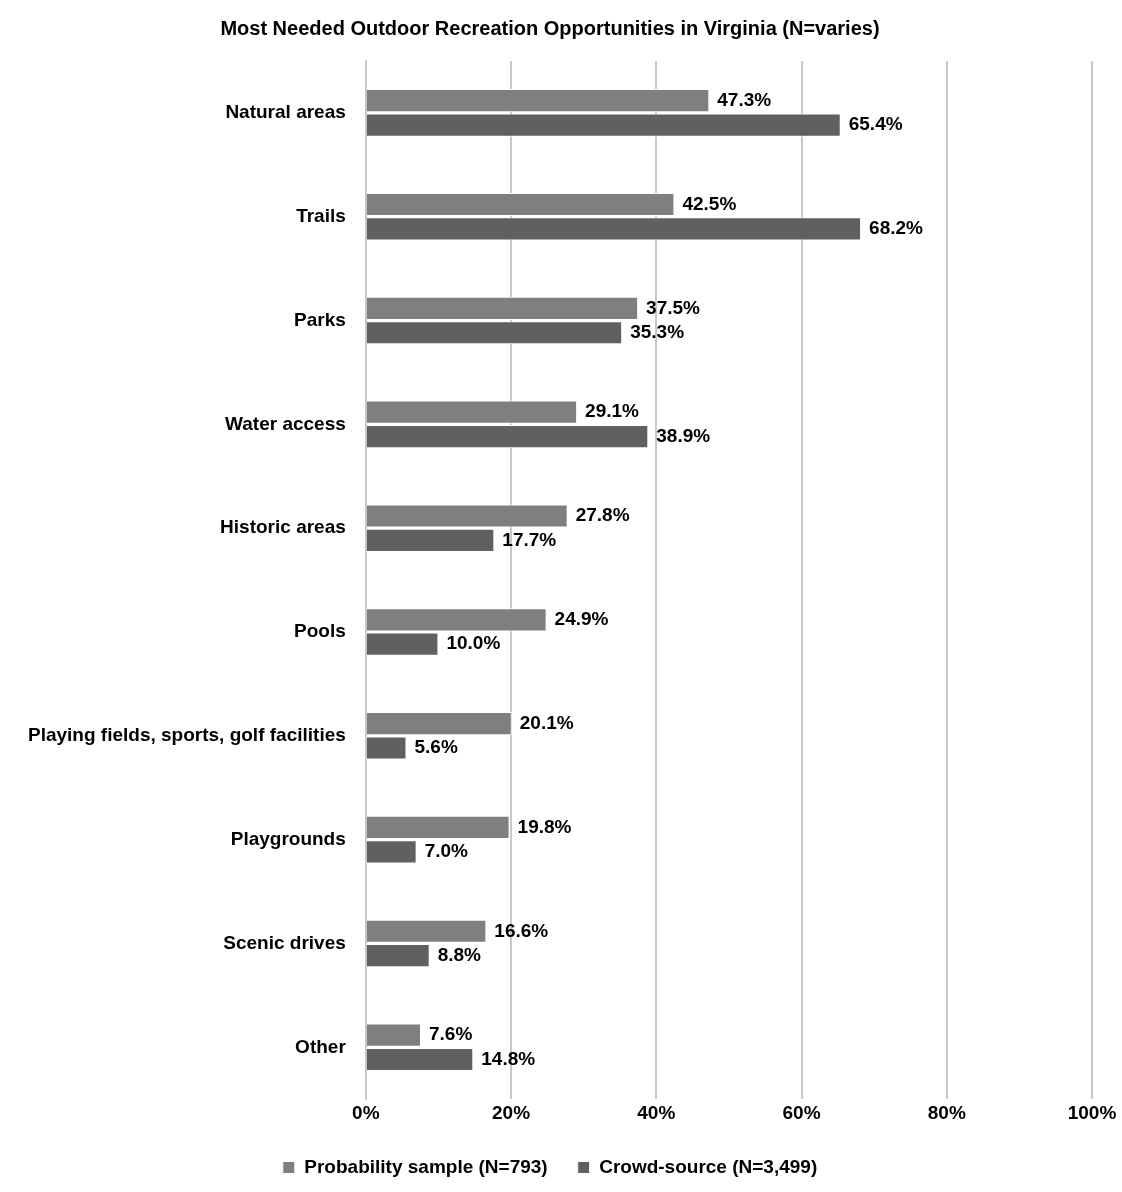  What do you see at coordinates (546, 722) in the screenshot?
I see `data-label: 20.1%` at bounding box center [546, 722].